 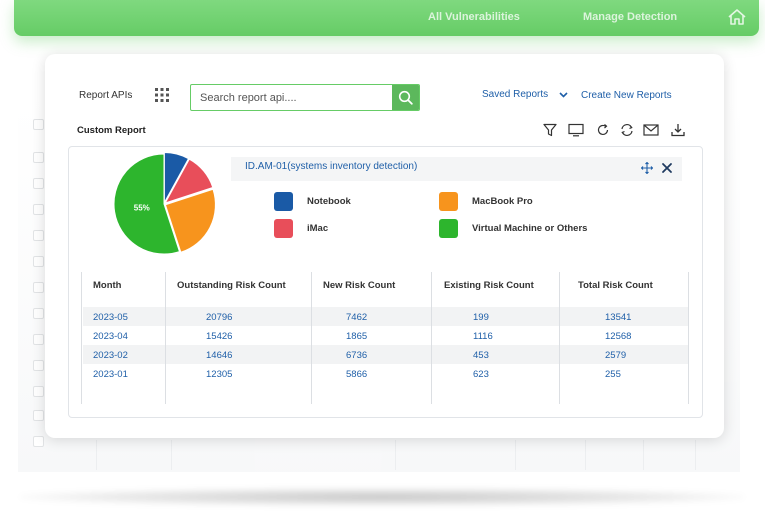 What do you see at coordinates (515, 94) in the screenshot?
I see `saved-reports-dropdown: Saved Reports` at bounding box center [515, 94].